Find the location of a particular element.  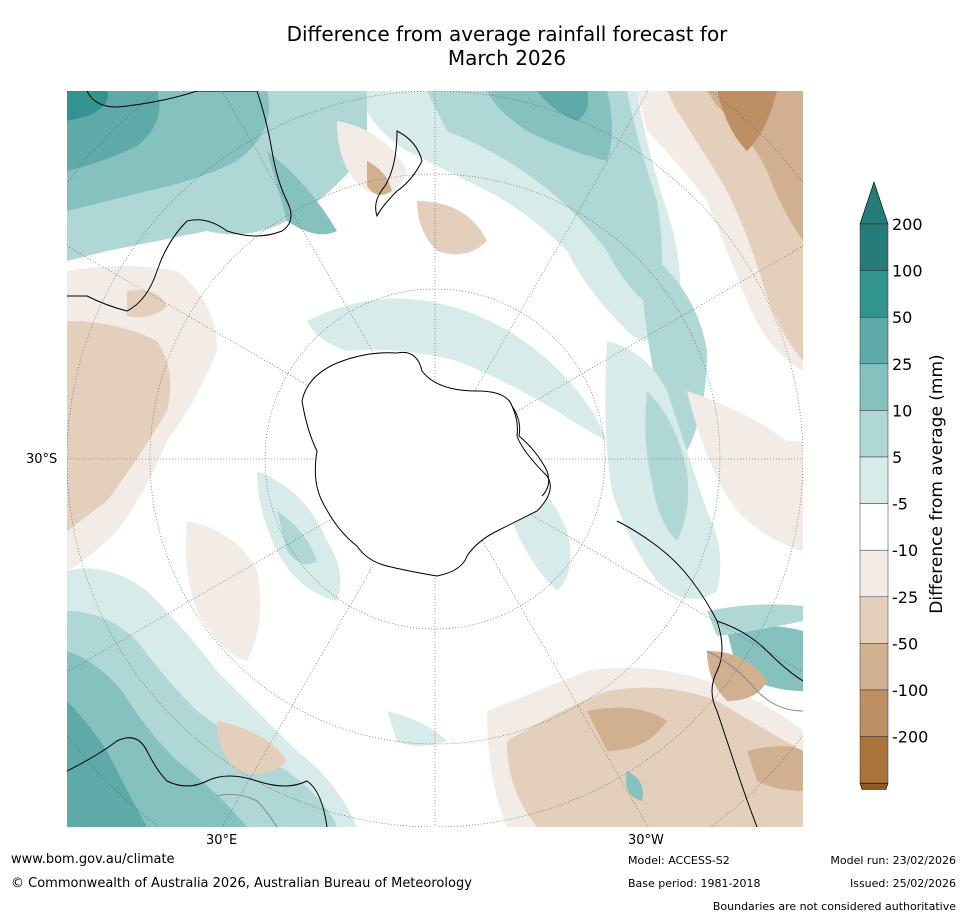

footer-model: Model: ACCESS-S2 is located at coordinates (679, 860).